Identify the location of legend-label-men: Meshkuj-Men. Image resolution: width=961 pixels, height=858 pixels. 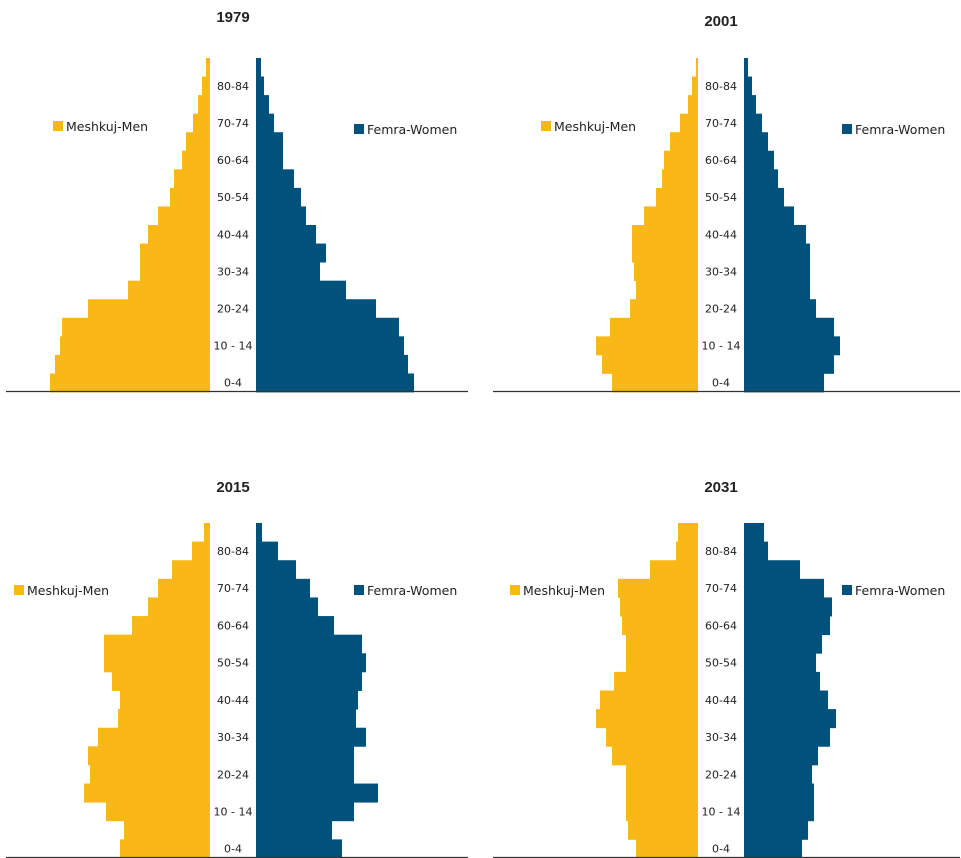
(564, 590).